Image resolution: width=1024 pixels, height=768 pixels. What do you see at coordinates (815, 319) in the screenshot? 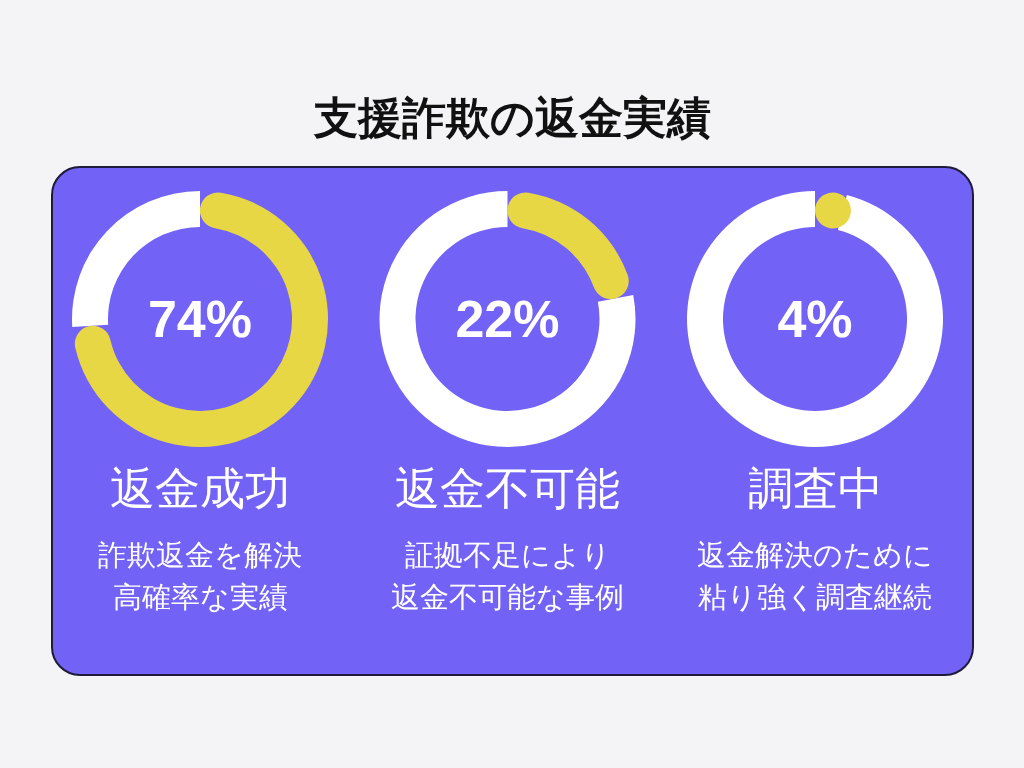
I see `text: 4%` at bounding box center [815, 319].